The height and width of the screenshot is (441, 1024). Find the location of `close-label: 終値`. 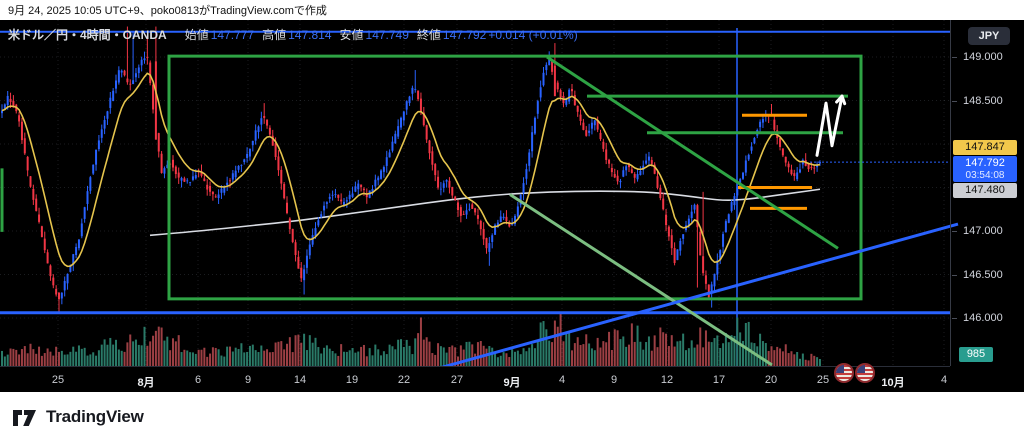

close-label: 終値 is located at coordinates (428, 35).